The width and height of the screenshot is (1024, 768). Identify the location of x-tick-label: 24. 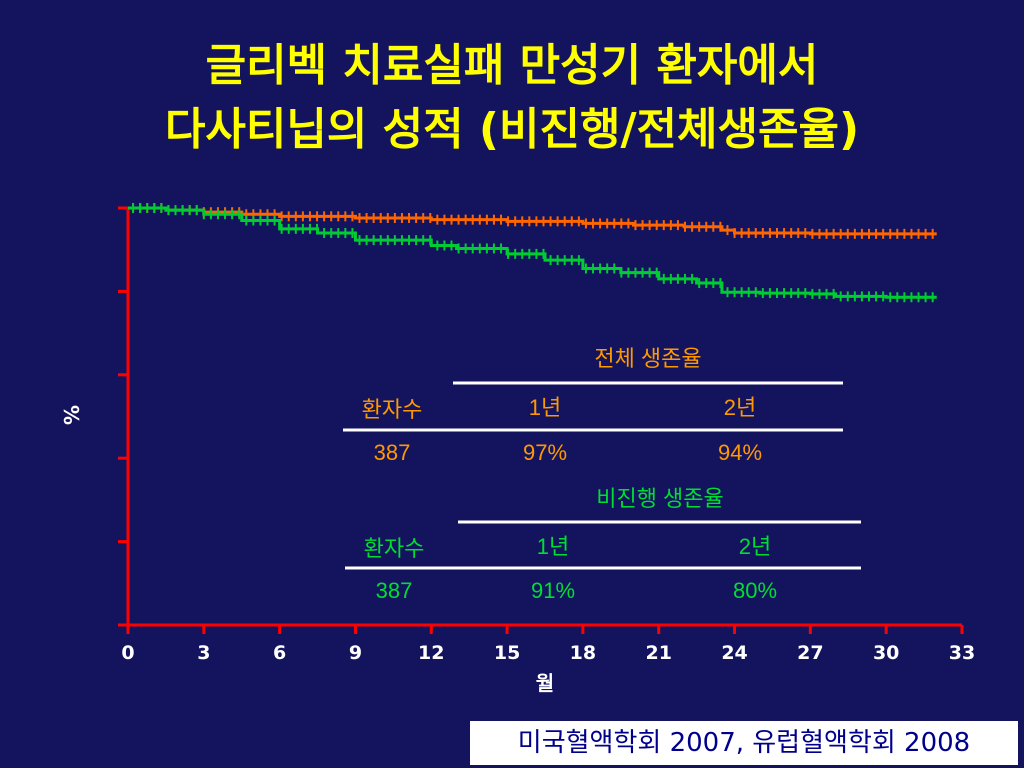
(734, 653).